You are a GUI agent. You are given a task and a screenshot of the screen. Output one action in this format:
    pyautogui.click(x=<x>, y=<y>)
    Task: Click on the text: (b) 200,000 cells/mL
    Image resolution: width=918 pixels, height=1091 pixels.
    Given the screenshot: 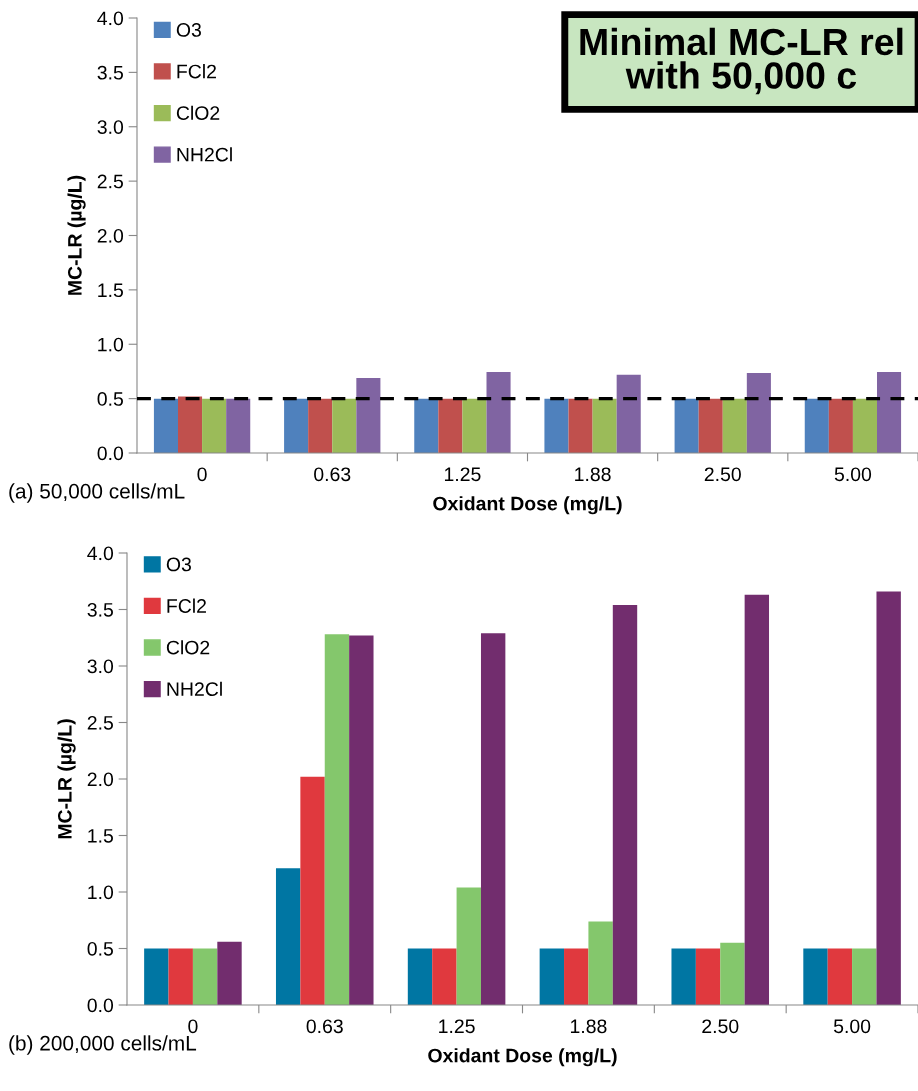 What is the action you would take?
    pyautogui.click(x=103, y=1045)
    